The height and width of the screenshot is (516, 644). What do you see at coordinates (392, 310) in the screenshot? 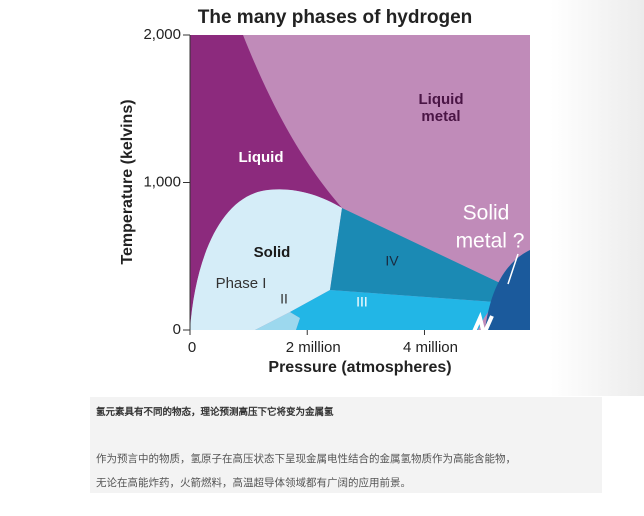
I see `region-phase-three` at bounding box center [392, 310].